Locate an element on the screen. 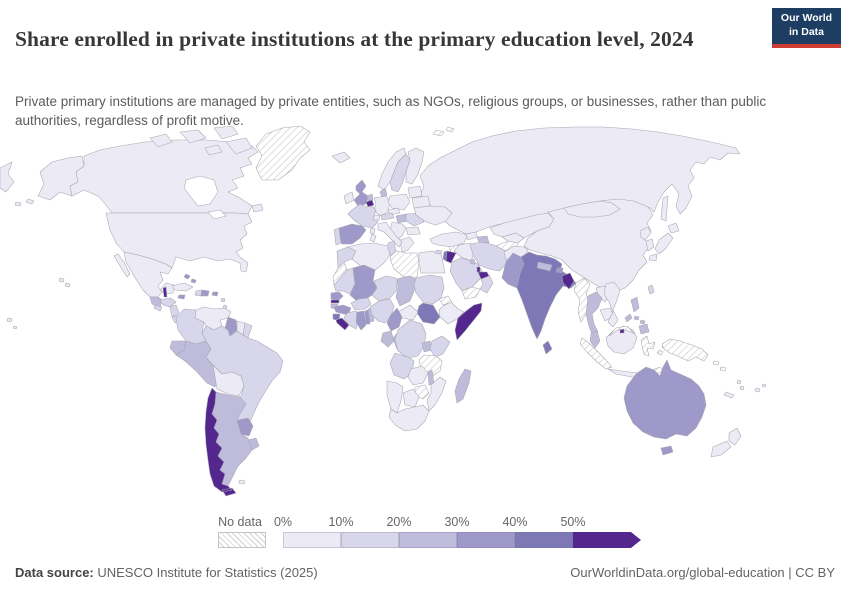 The height and width of the screenshot is (600, 850). country-cyprus is located at coordinates (438, 252).